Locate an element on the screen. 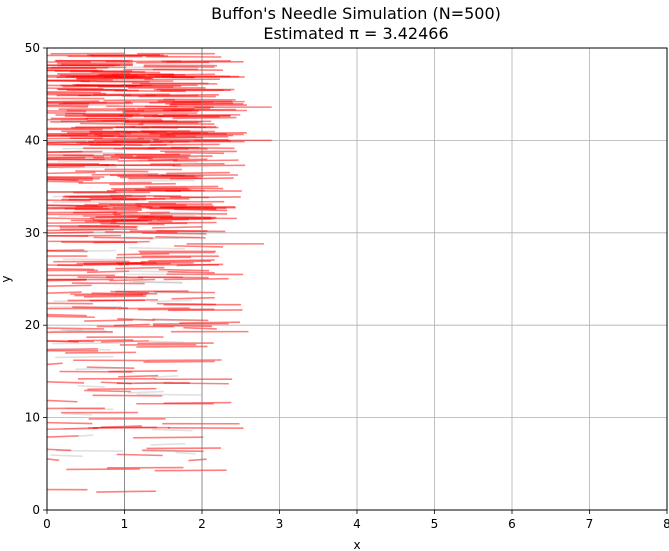 This screenshot has width=669, height=551. chart-title-line-2: Estimated π = 3.42466 is located at coordinates (355, 33).